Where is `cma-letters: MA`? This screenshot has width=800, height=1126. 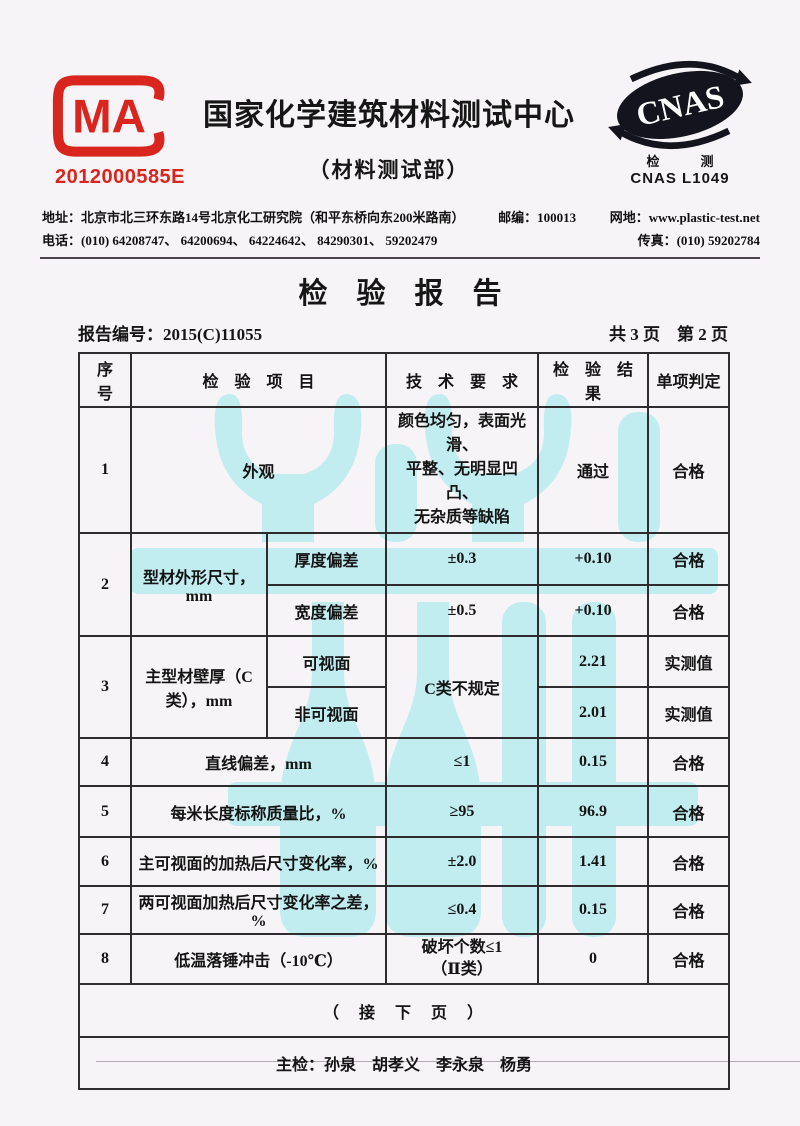
cma-letters: MA is located at coordinates (109, 116).